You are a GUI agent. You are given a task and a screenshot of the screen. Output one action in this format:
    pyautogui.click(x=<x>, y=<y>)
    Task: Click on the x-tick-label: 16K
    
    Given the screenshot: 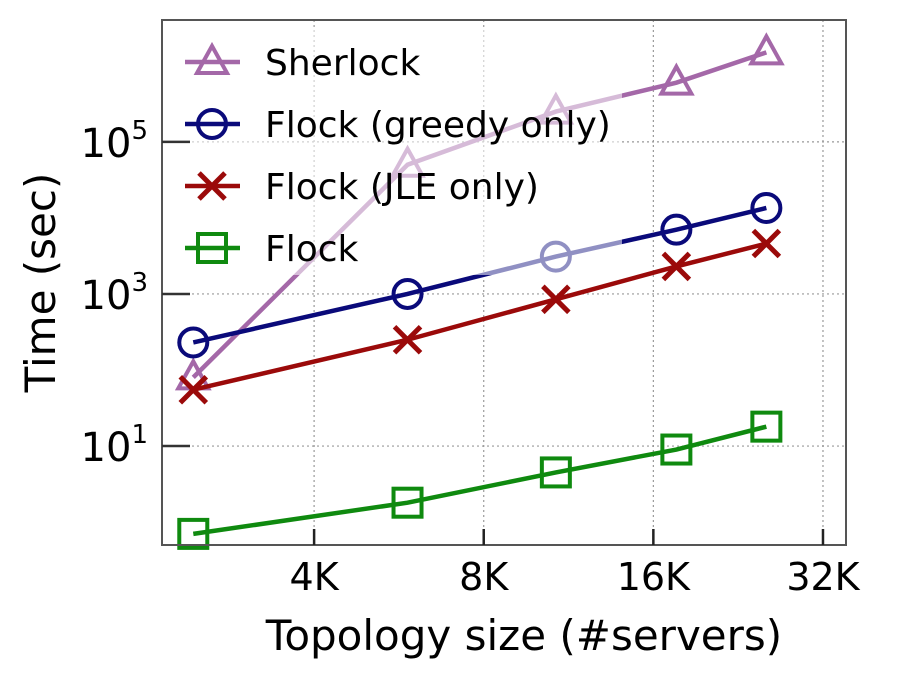 What is the action you would take?
    pyautogui.click(x=654, y=577)
    